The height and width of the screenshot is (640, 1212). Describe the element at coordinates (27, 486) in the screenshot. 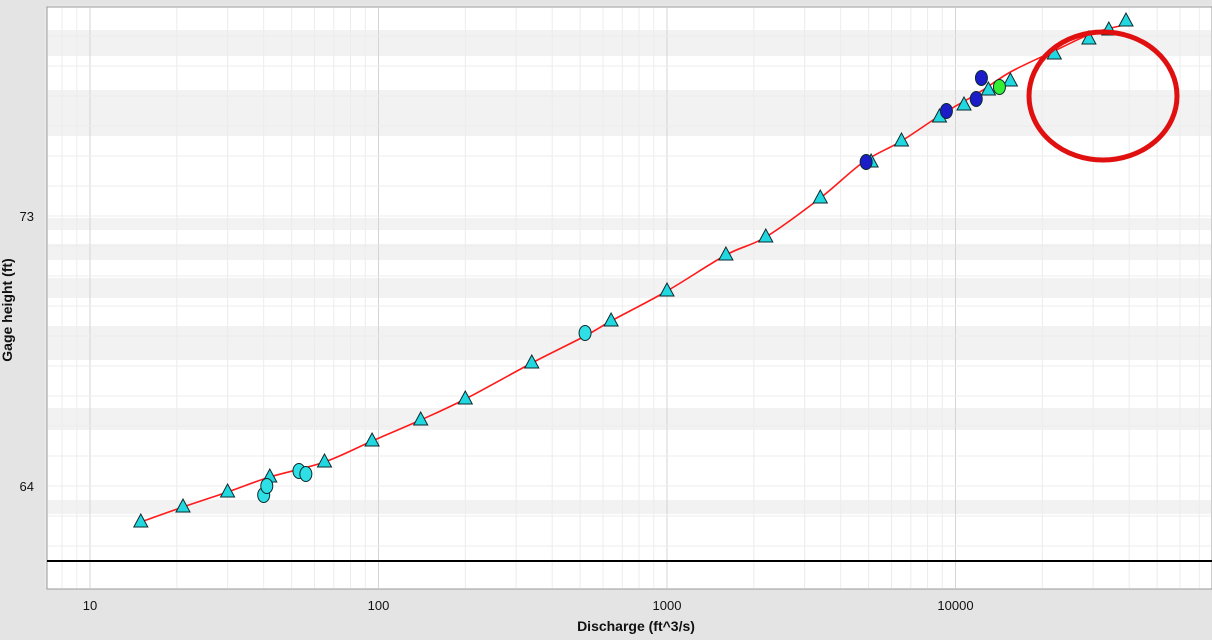

I see `y-tick-label: 64` at that location.